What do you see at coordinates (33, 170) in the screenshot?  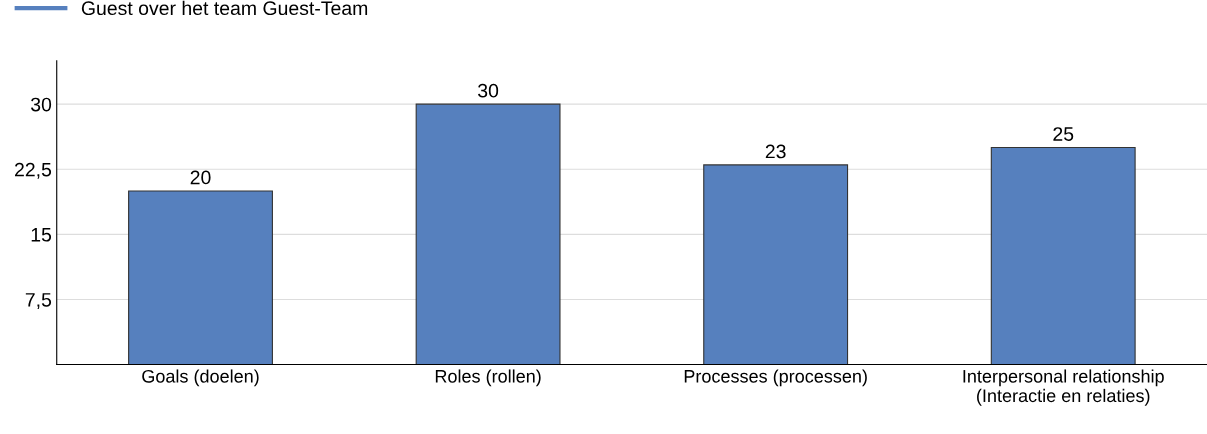 I see `y-tick-label: 22,5` at bounding box center [33, 170].